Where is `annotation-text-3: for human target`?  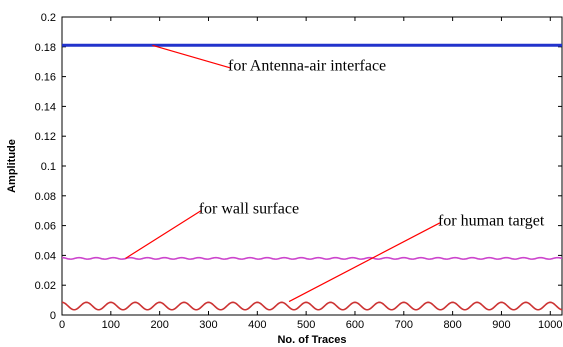 annotation-text-3: for human target is located at coordinates (491, 221).